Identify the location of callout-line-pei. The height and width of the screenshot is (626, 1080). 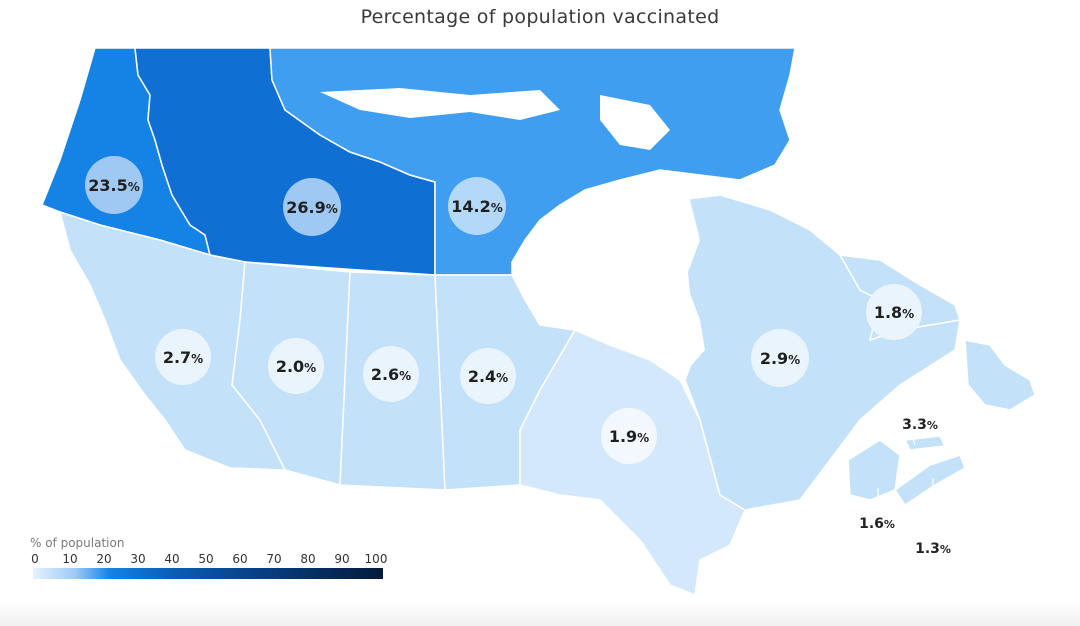
(913, 440).